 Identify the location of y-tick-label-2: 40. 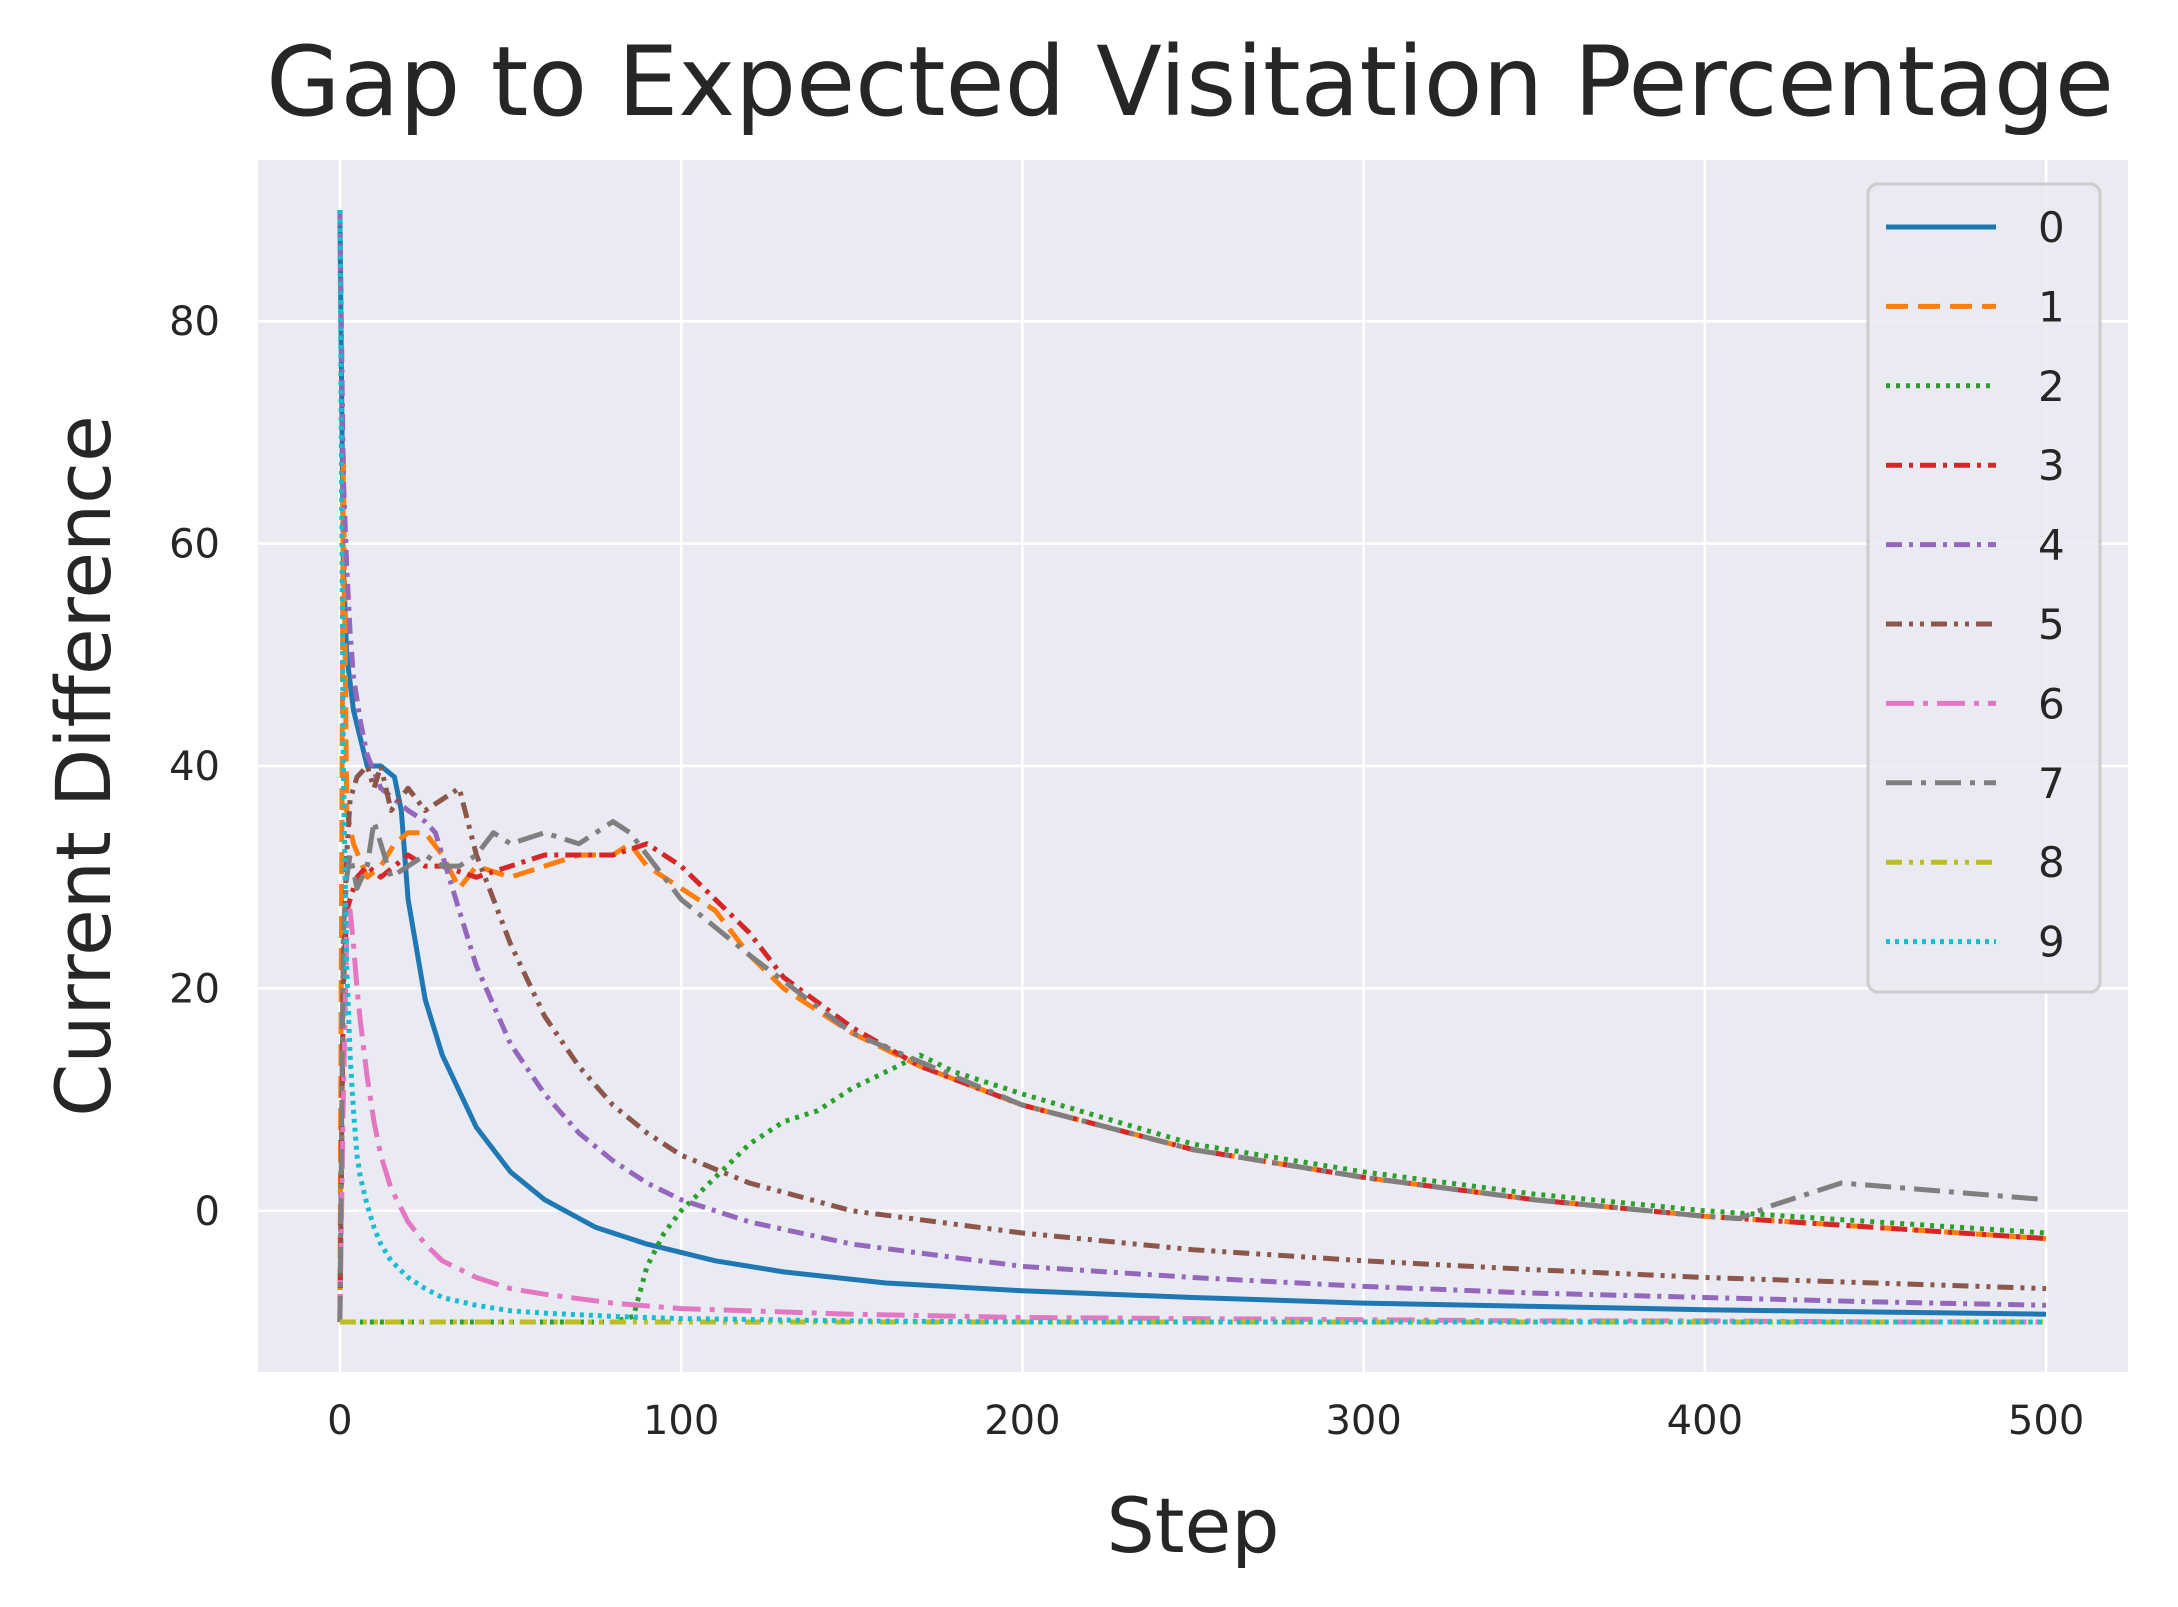
(194, 767).